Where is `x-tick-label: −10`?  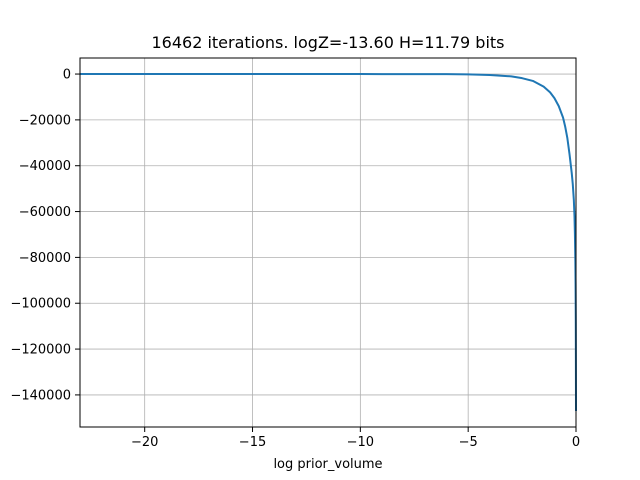 x-tick-label: −10 is located at coordinates (360, 442).